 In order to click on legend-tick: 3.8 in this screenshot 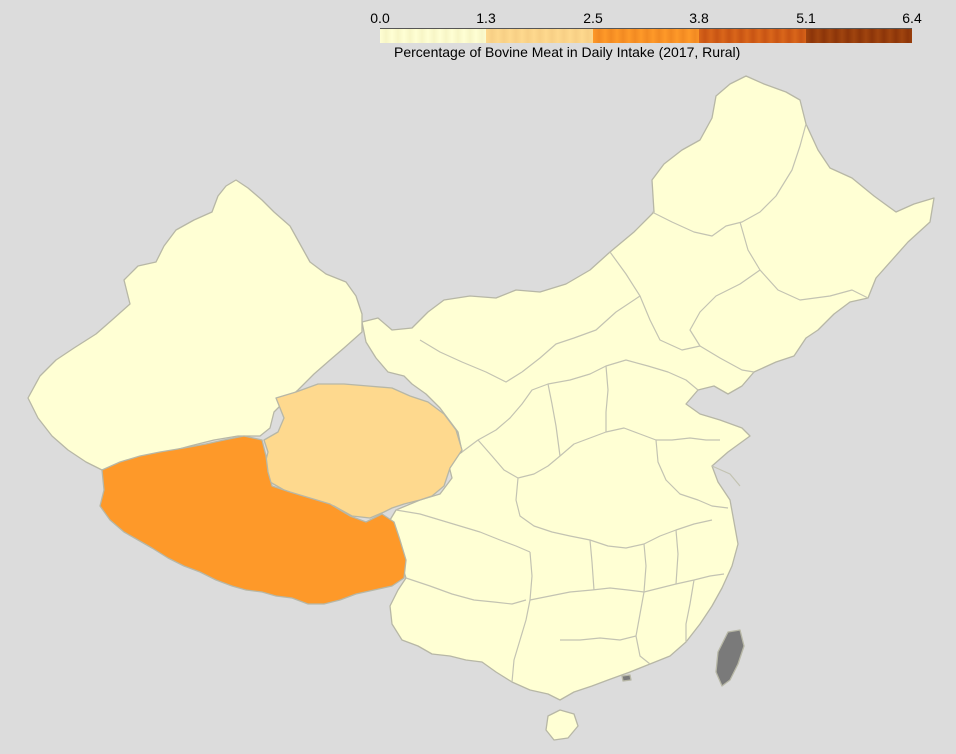, I will do `click(699, 18)`.